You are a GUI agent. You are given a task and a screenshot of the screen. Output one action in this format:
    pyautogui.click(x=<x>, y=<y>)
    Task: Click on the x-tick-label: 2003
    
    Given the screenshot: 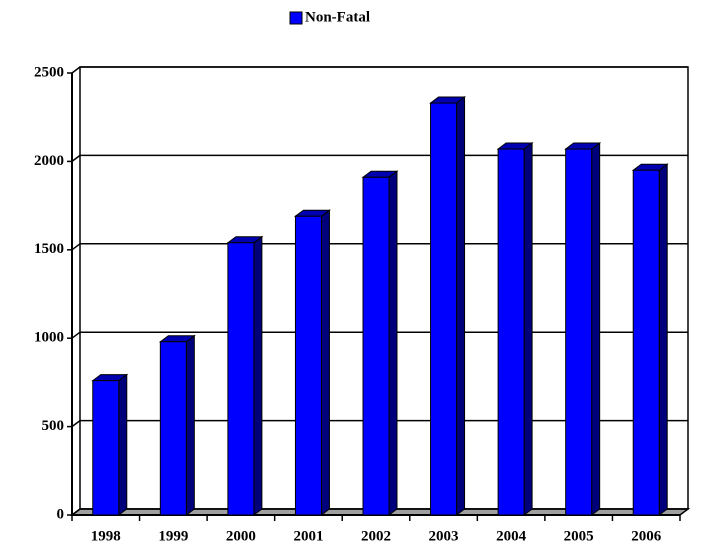 What is the action you would take?
    pyautogui.click(x=444, y=536)
    